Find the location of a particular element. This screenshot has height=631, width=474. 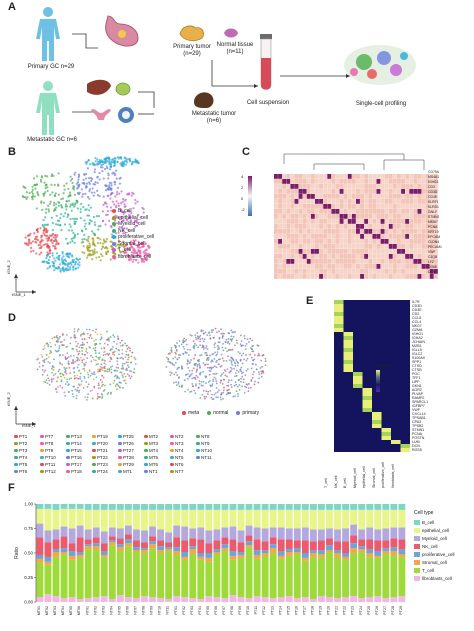

heatmap-c-gene-label: STMN1 is located at coordinates (434, 217).